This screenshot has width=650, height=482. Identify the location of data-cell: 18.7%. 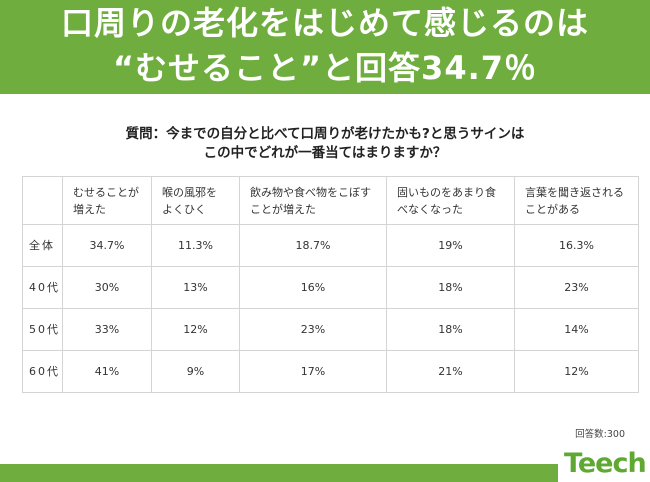
(313, 245).